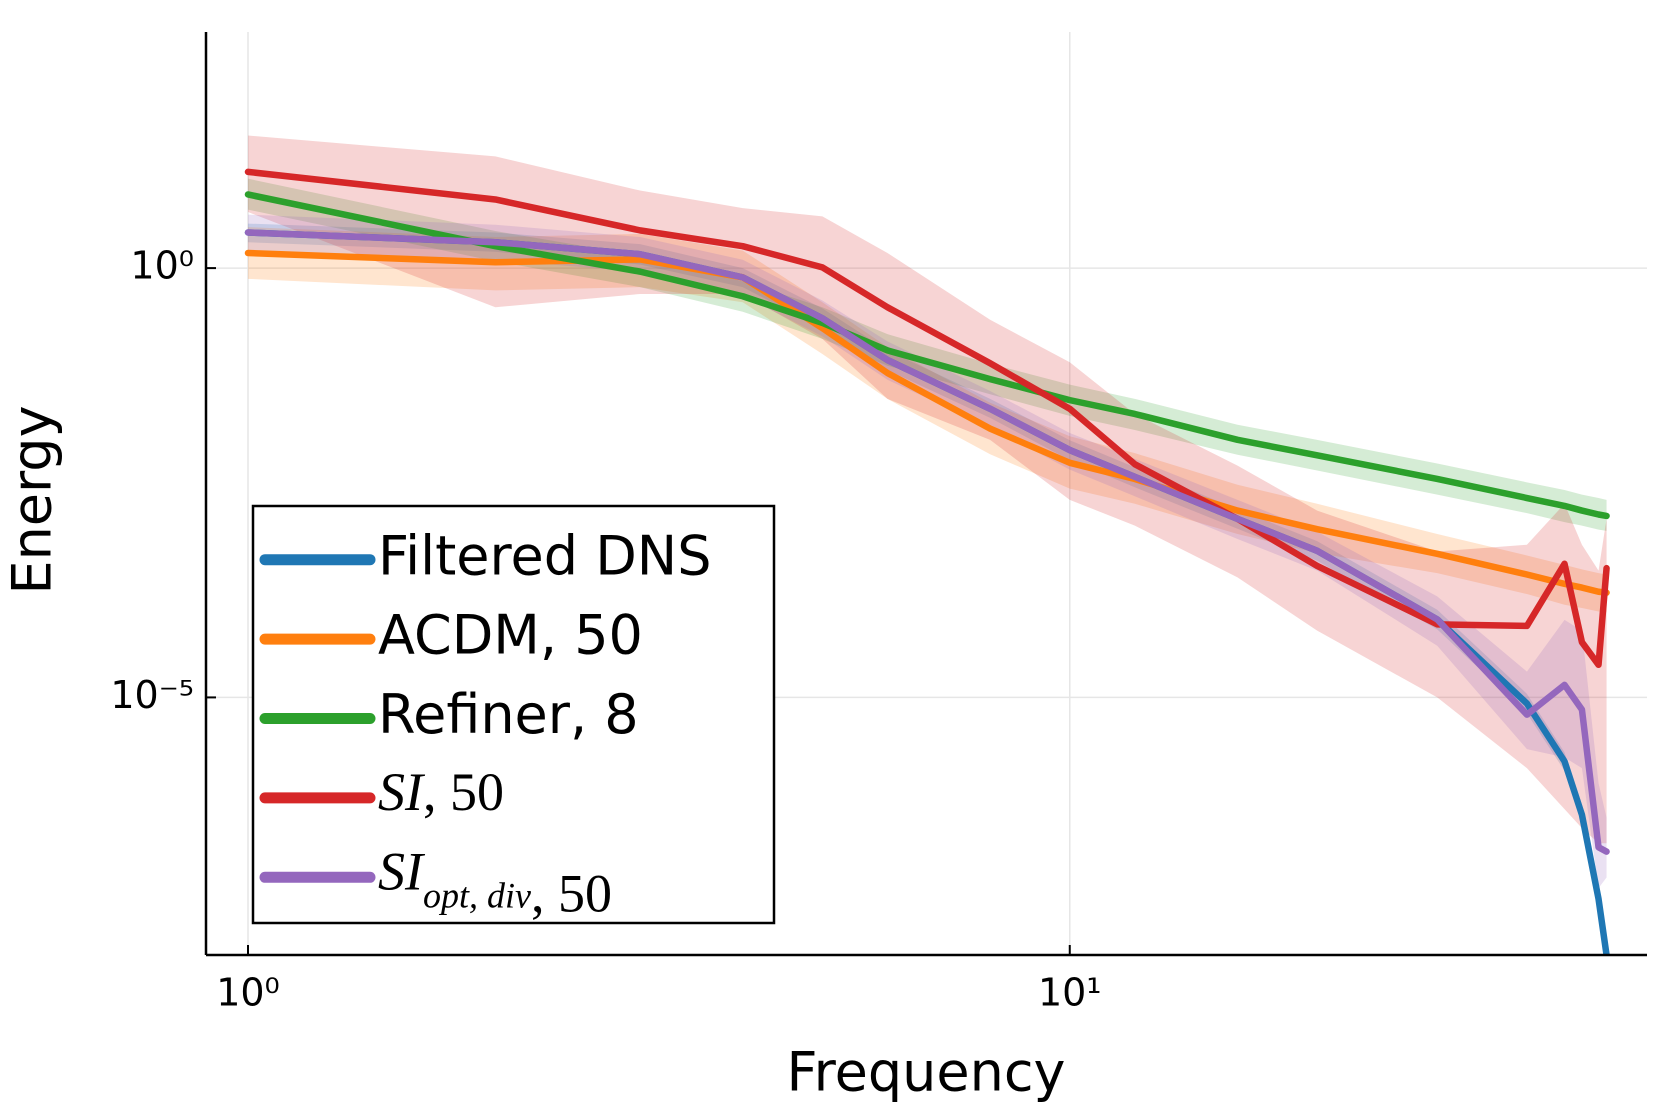 The image size is (1661, 1107). Describe the element at coordinates (441, 792) in the screenshot. I see `legend-label: SI, 50` at that location.